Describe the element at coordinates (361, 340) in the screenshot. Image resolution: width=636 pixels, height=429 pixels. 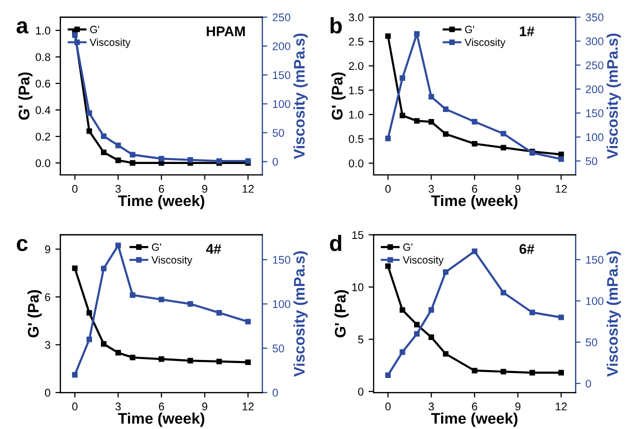
I see `y-tick-label: 5` at that location.